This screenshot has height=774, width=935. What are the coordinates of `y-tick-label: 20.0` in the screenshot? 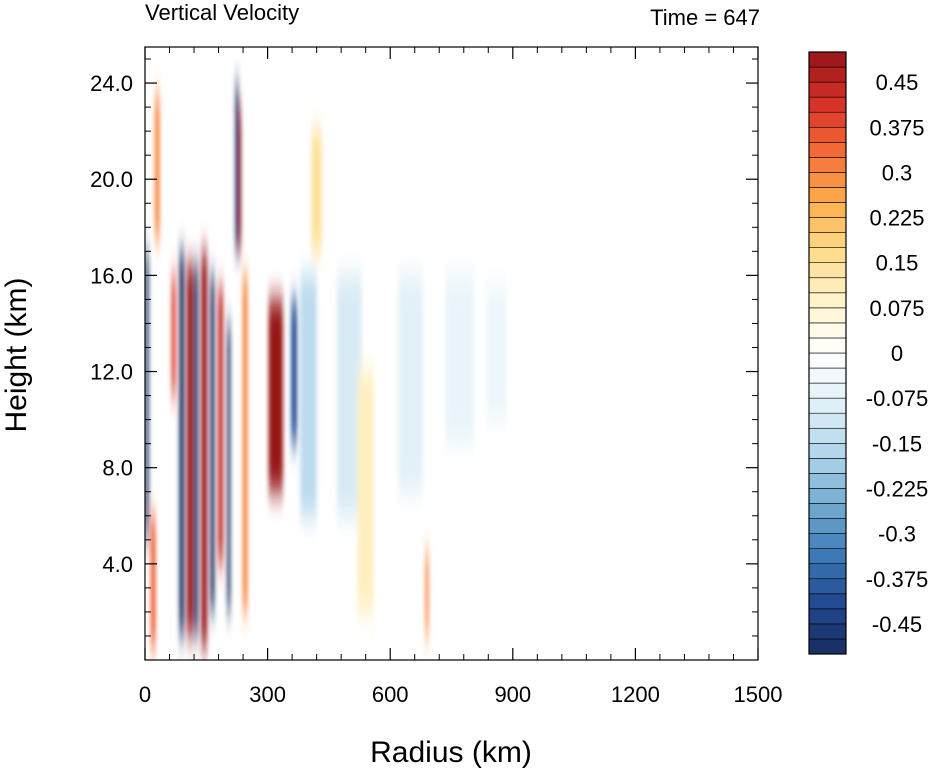 It's located at (111, 179).